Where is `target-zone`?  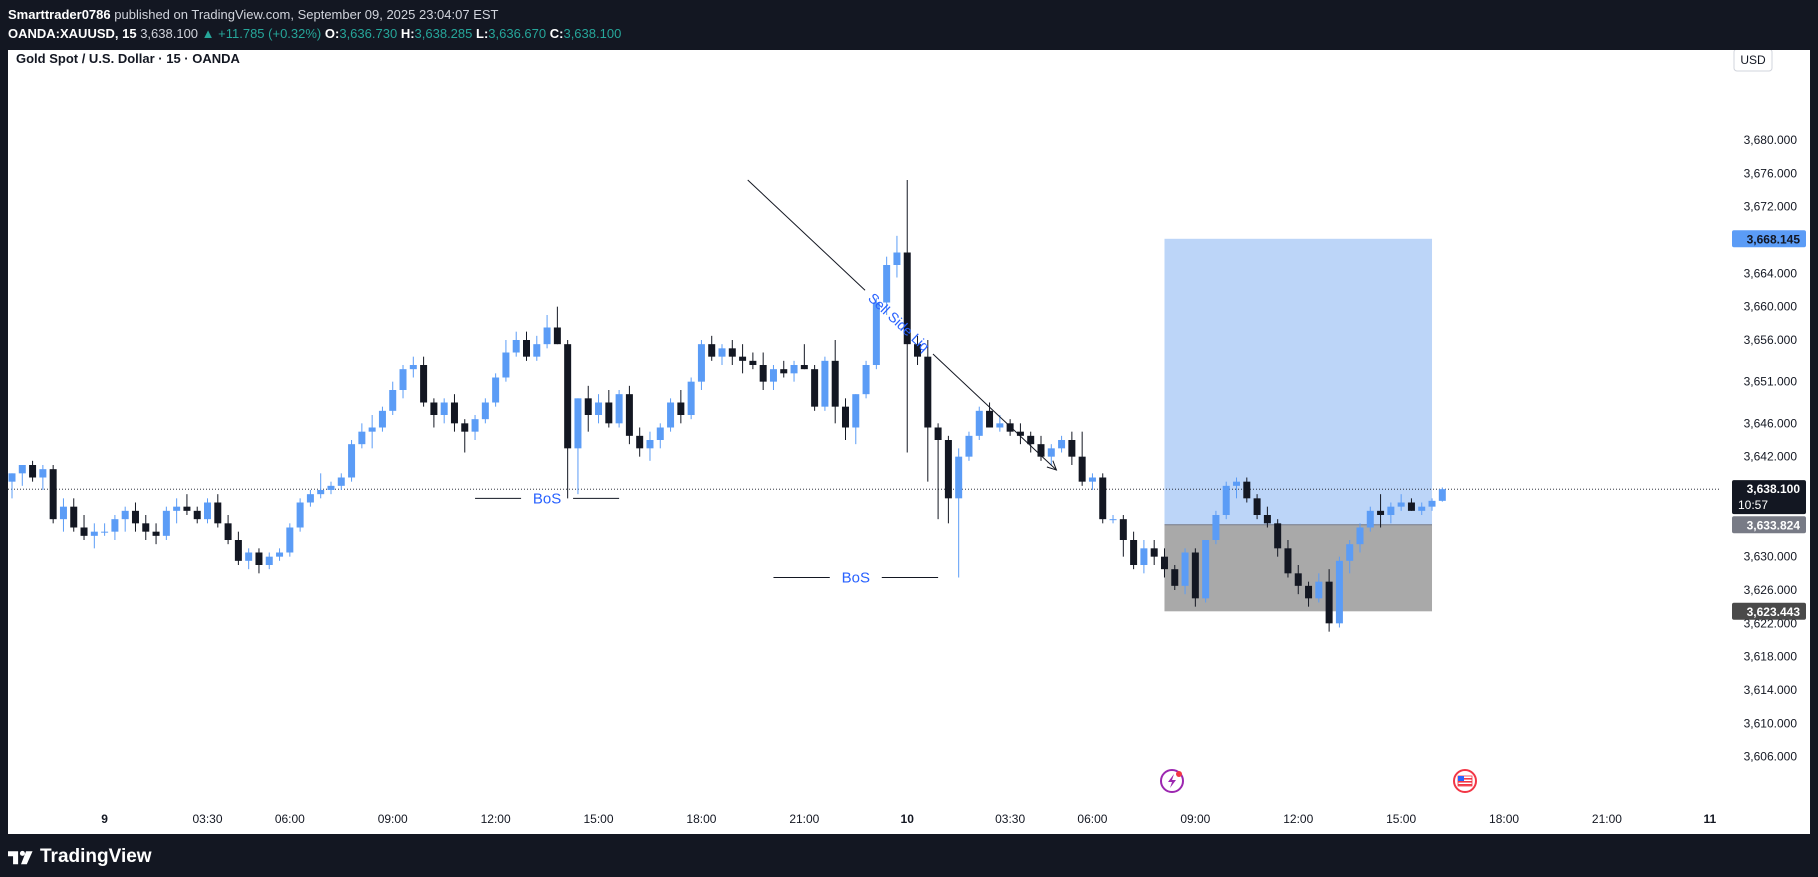 target-zone is located at coordinates (1298, 381).